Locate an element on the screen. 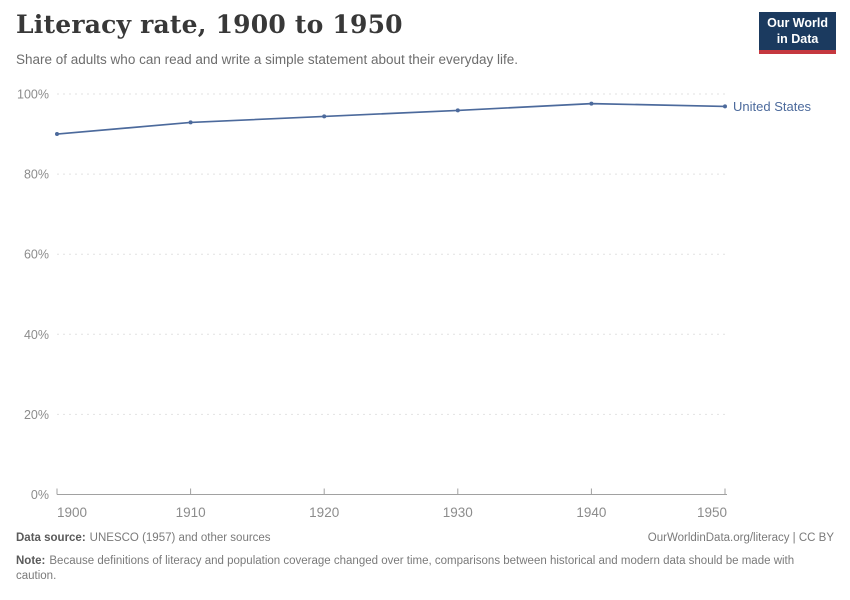 The image size is (850, 600). y-tick-label: 20% is located at coordinates (36, 415).